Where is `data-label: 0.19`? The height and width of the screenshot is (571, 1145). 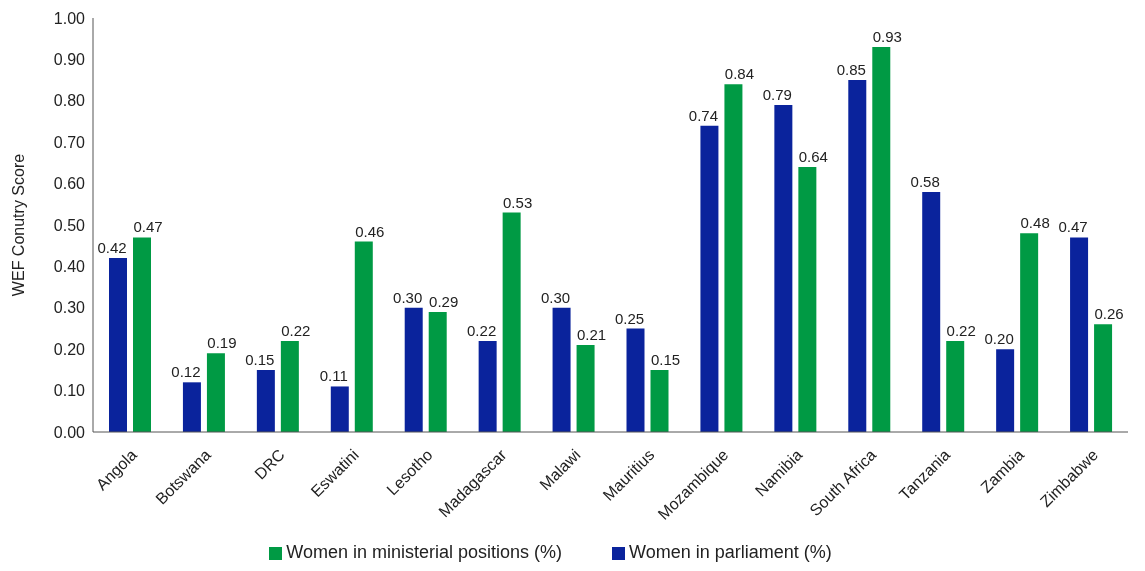 data-label: 0.19 is located at coordinates (222, 343).